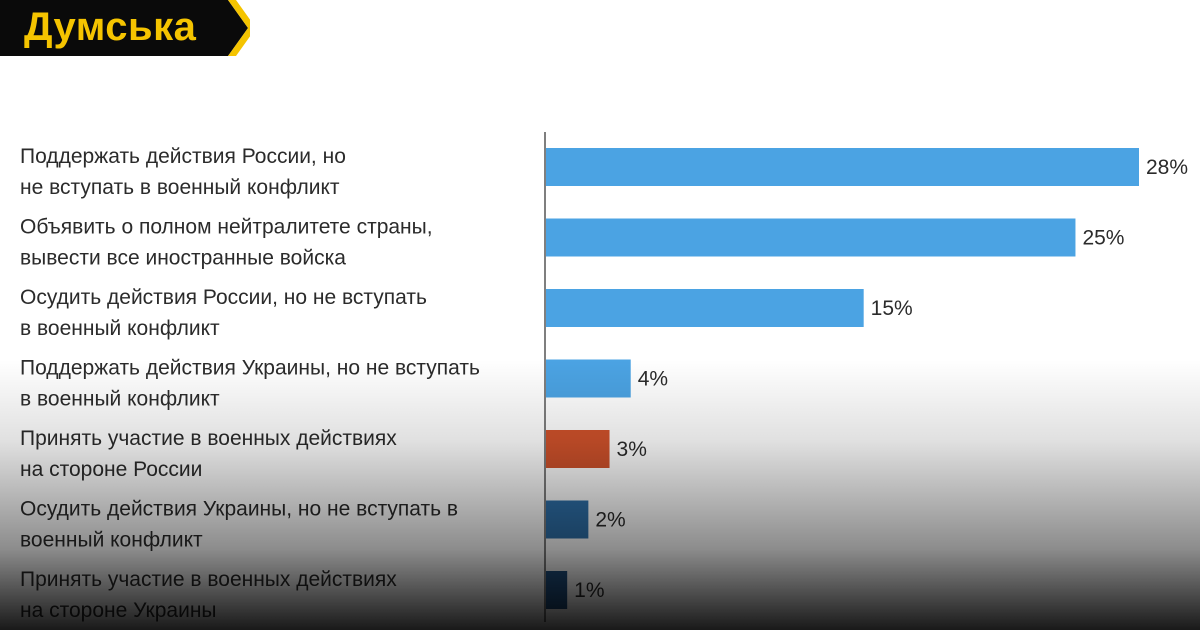 The image size is (1200, 630). Describe the element at coordinates (110, 27) in the screenshot. I see `logo-text: Думська` at that location.